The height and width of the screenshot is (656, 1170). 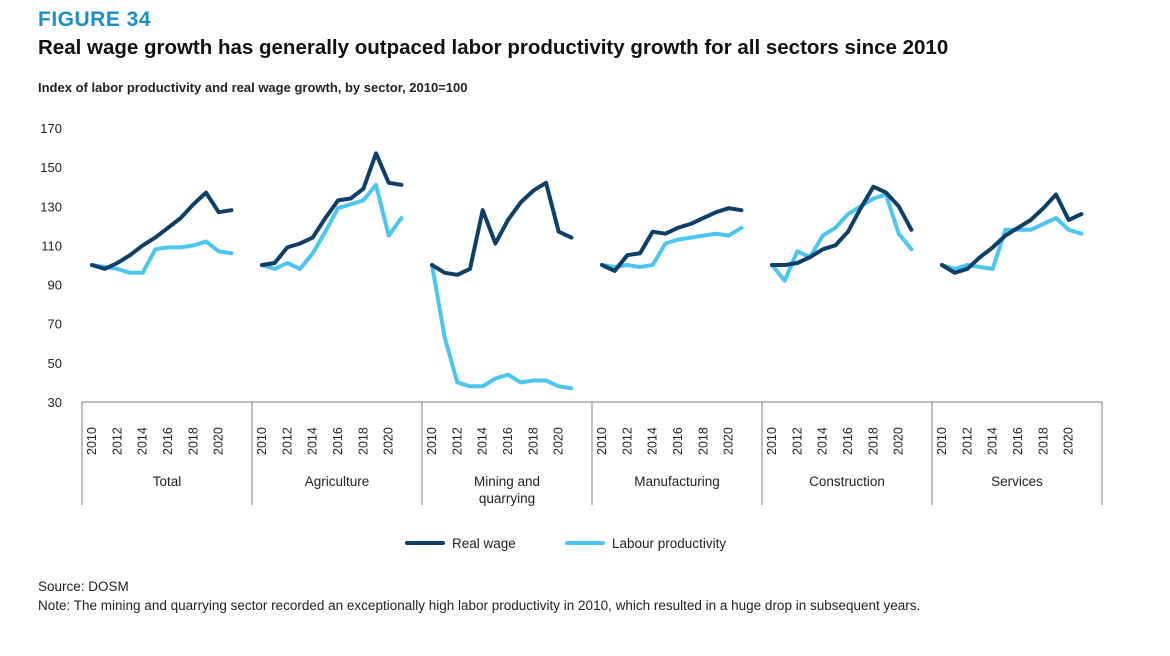 I want to click on y-tick-label: 150, so click(x=51, y=167).